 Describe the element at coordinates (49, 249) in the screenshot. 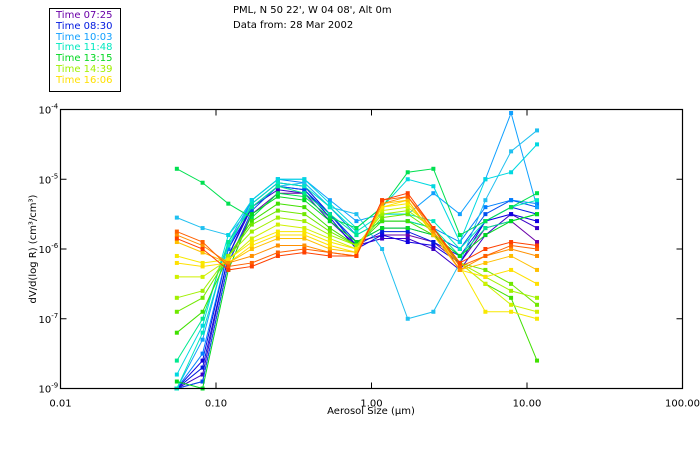

I see `y-tick-label: 10⁻⁶` at that location.